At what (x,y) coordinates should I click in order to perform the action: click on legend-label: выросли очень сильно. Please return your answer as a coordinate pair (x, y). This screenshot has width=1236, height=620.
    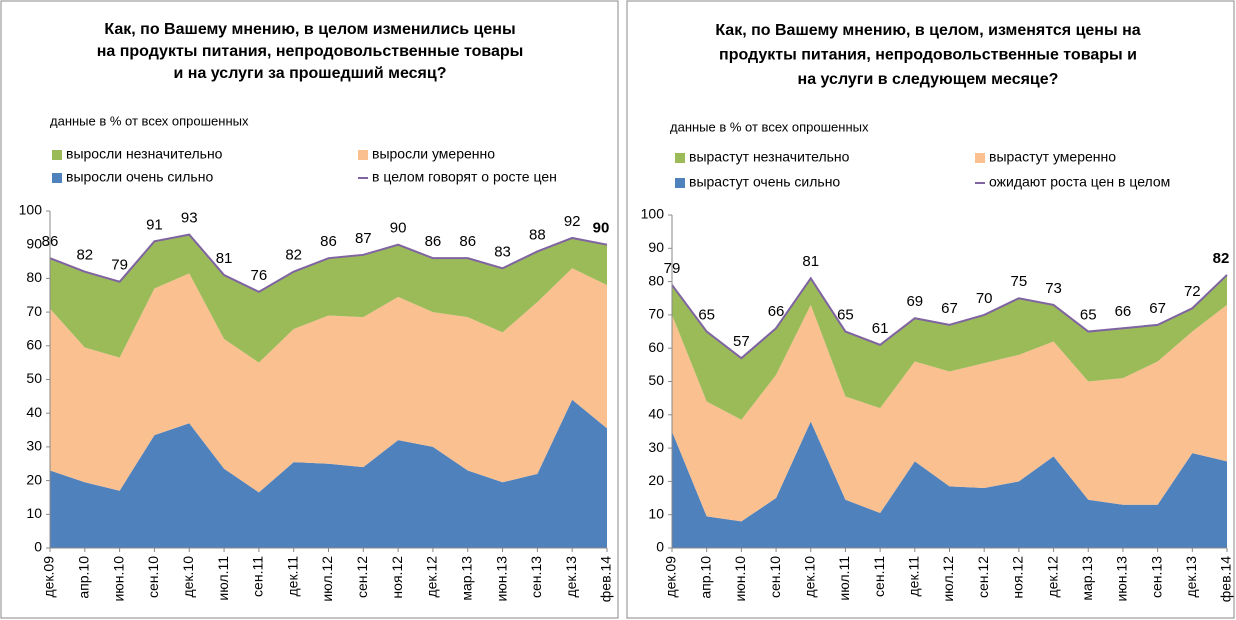
    Looking at the image, I should click on (139, 177).